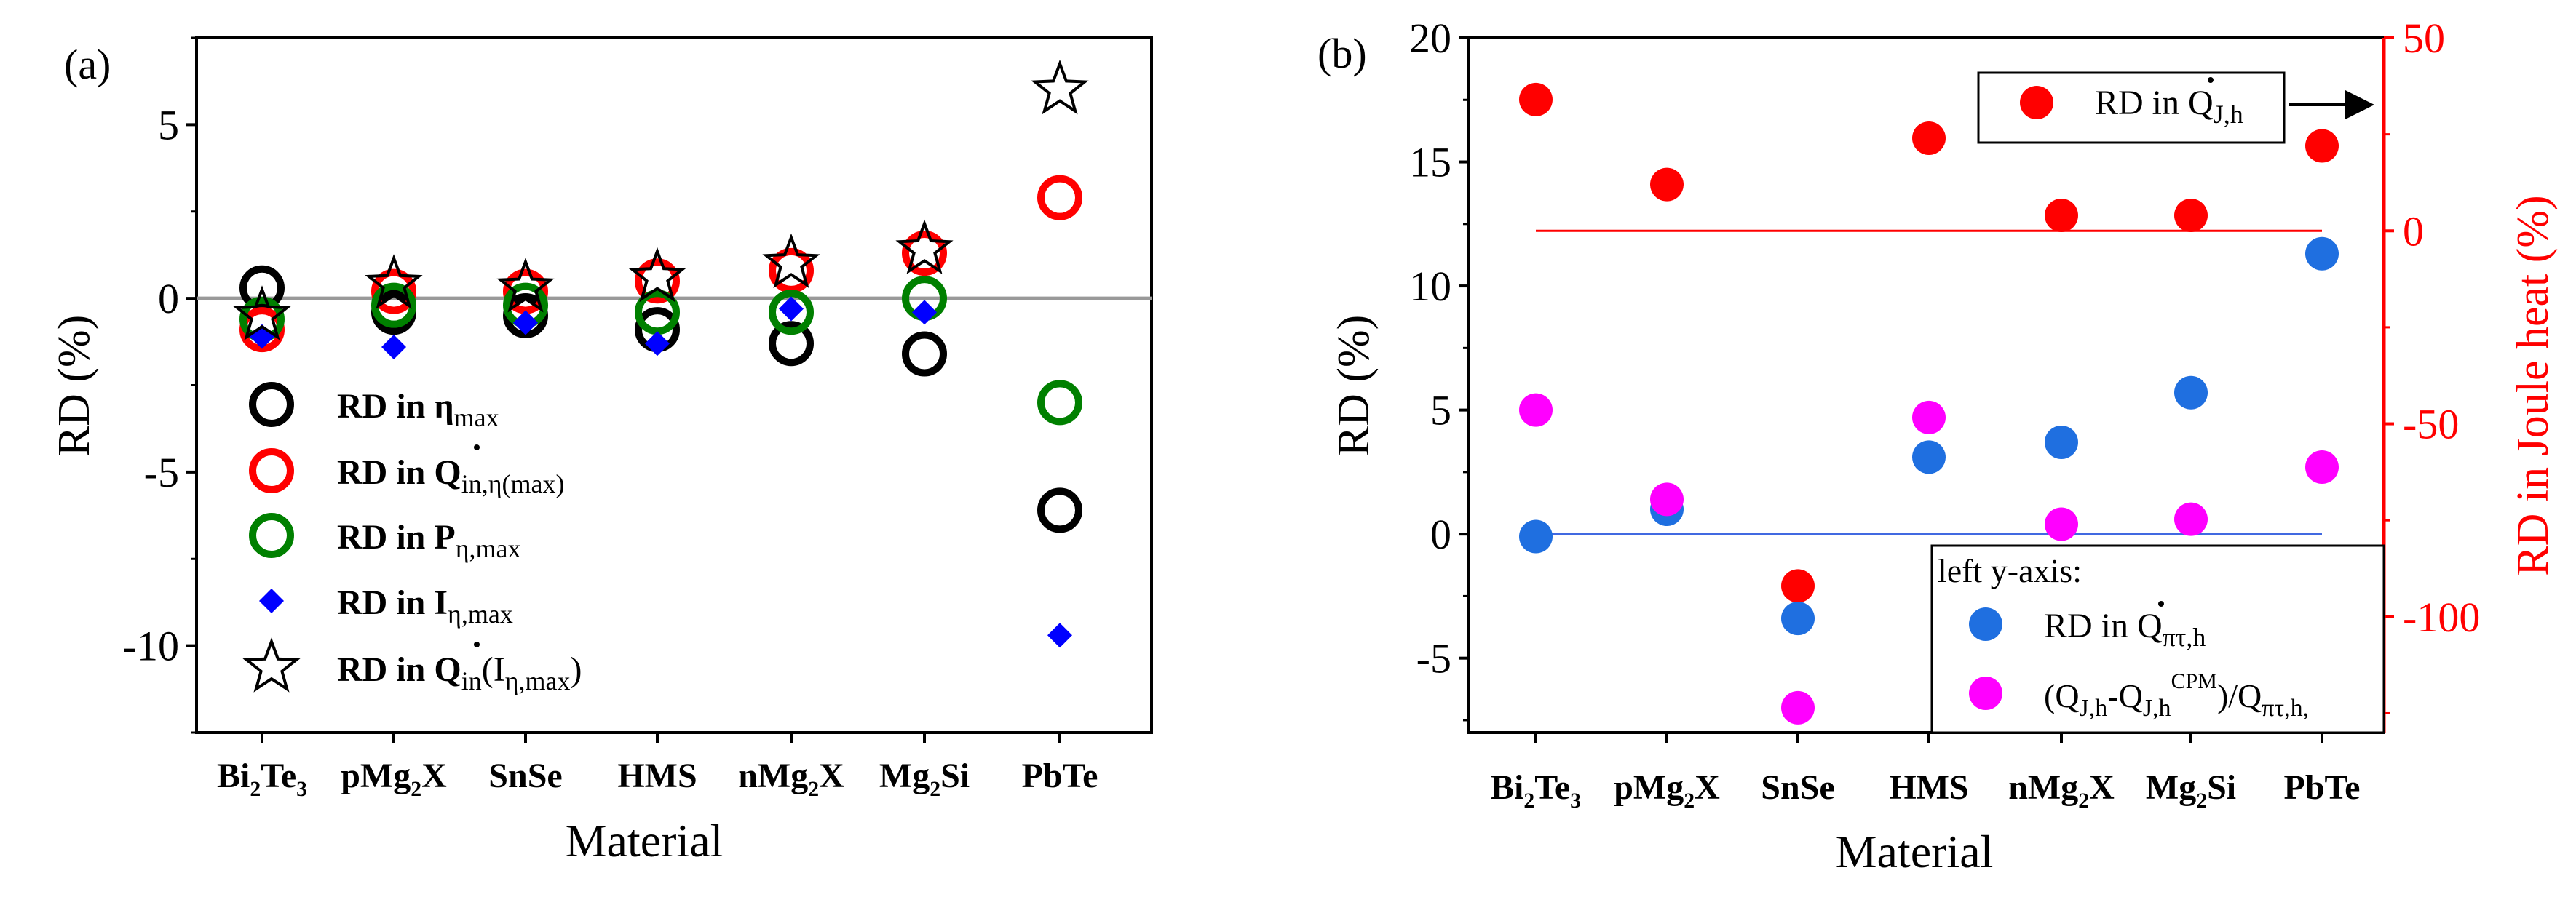 The width and height of the screenshot is (2576, 905). Describe the element at coordinates (2424, 38) in the screenshot. I see `panel-b-right-tick-label: 50` at that location.